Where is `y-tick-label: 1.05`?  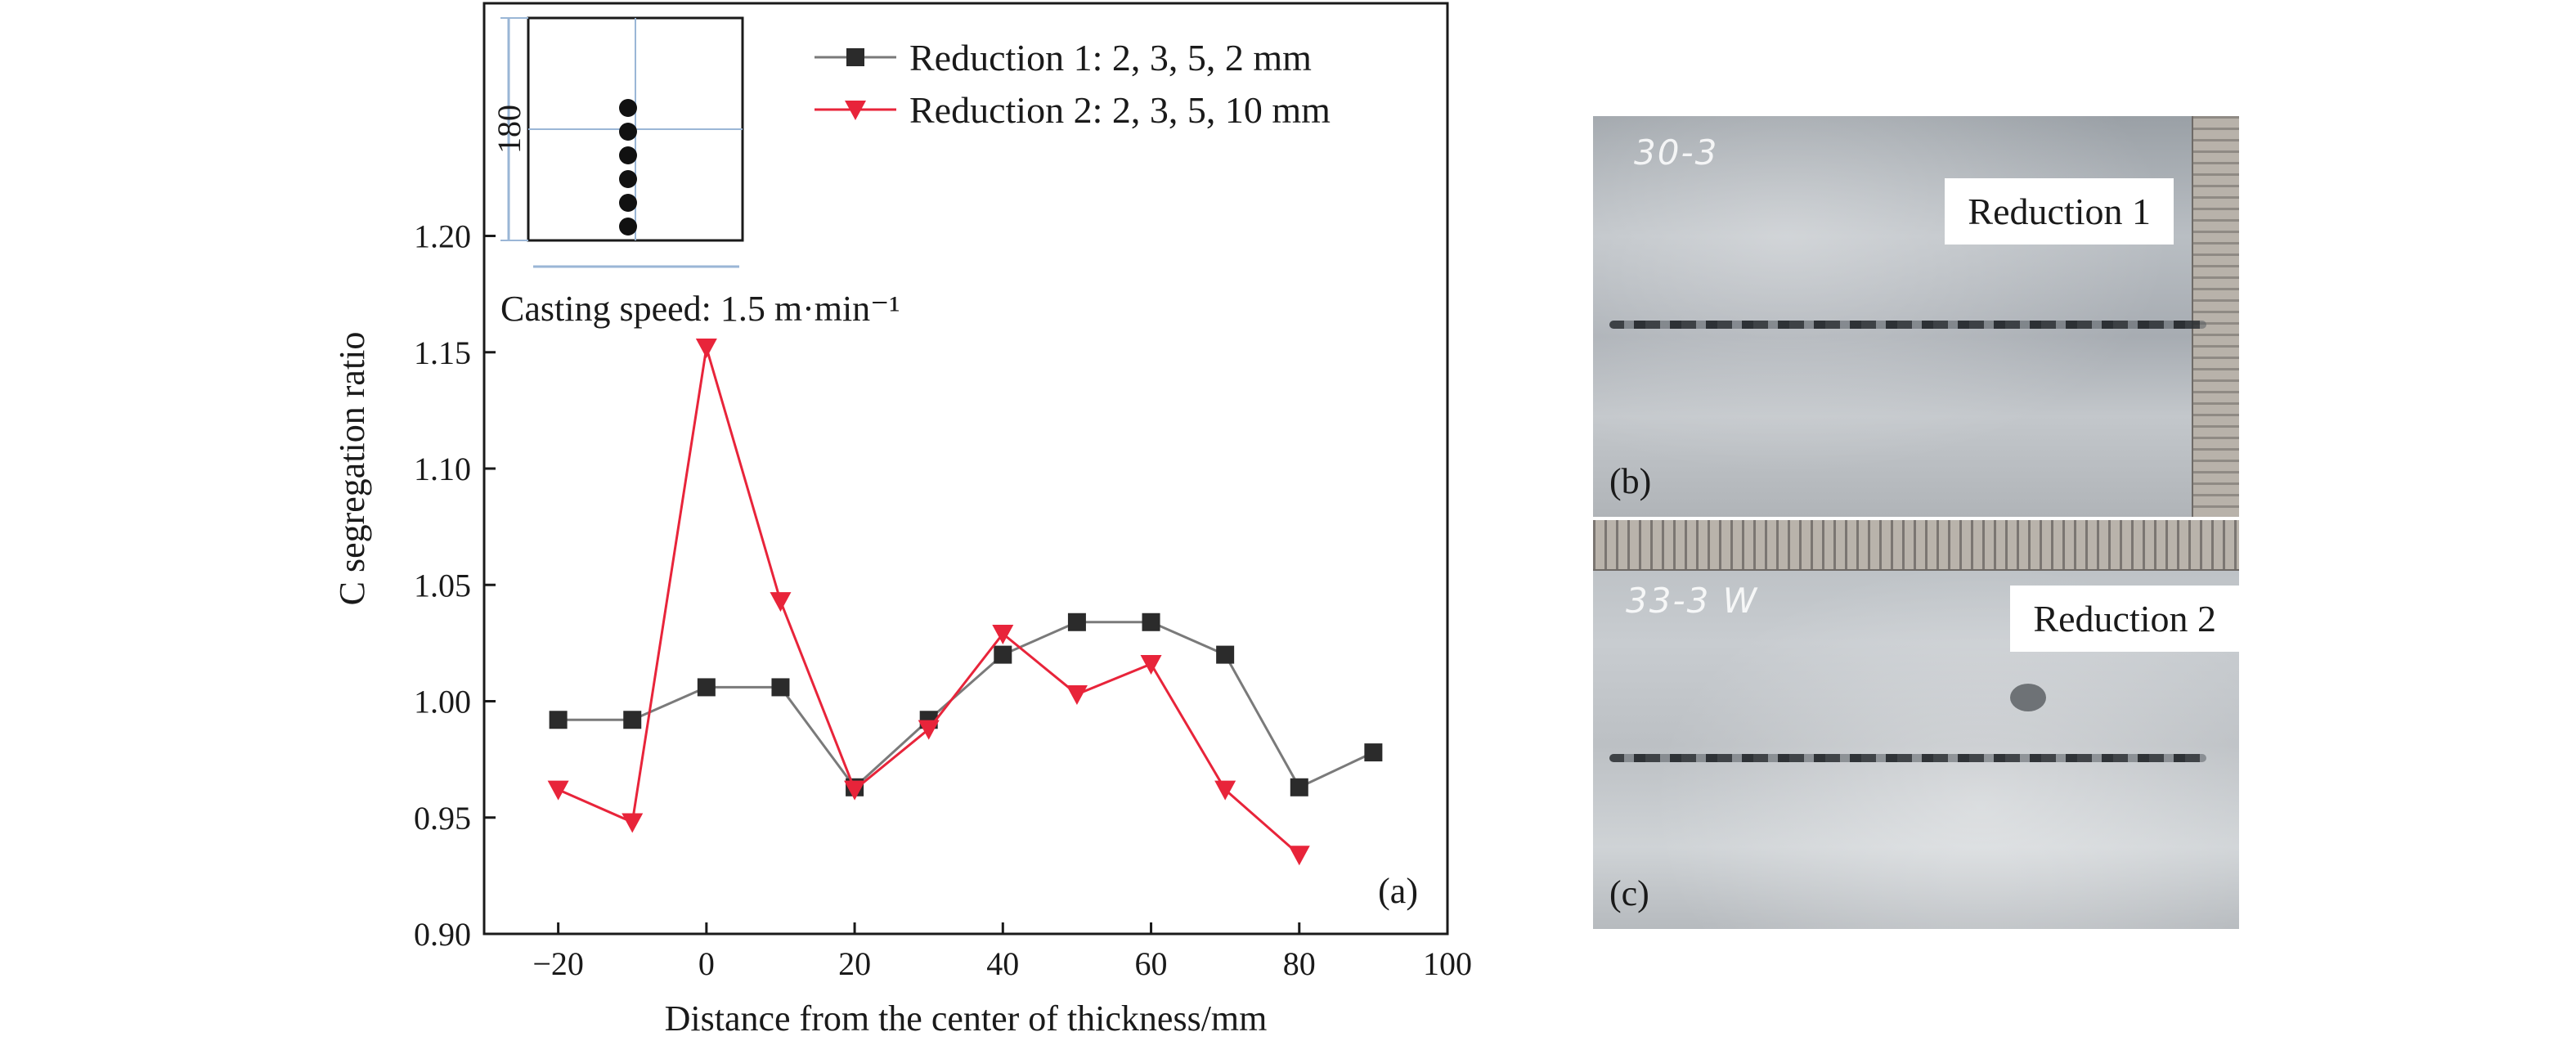
y-tick-label: 1.05 is located at coordinates (443, 585).